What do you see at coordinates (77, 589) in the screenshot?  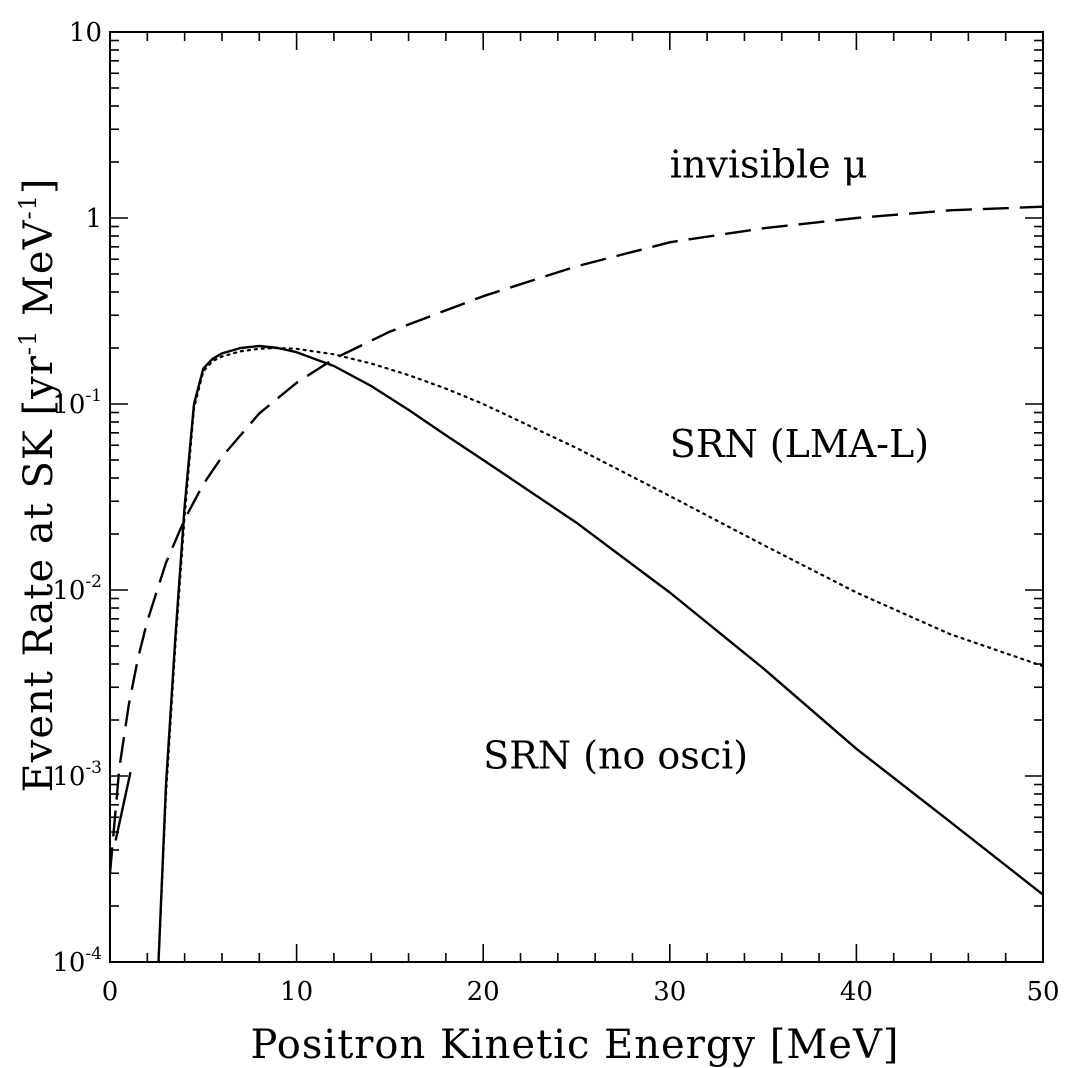 I see `y-tick-label: 10⁻²` at bounding box center [77, 589].